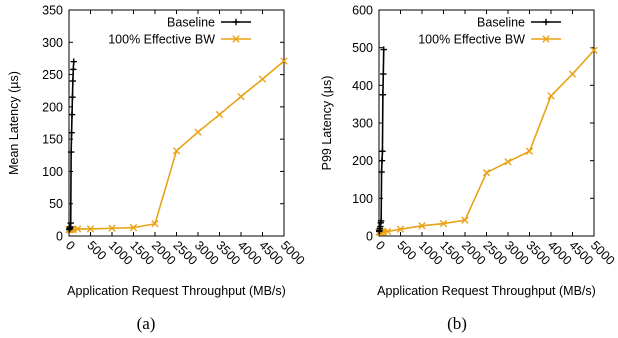 The width and height of the screenshot is (618, 338). I want to click on y-tick-label: 500, so click(362, 48).